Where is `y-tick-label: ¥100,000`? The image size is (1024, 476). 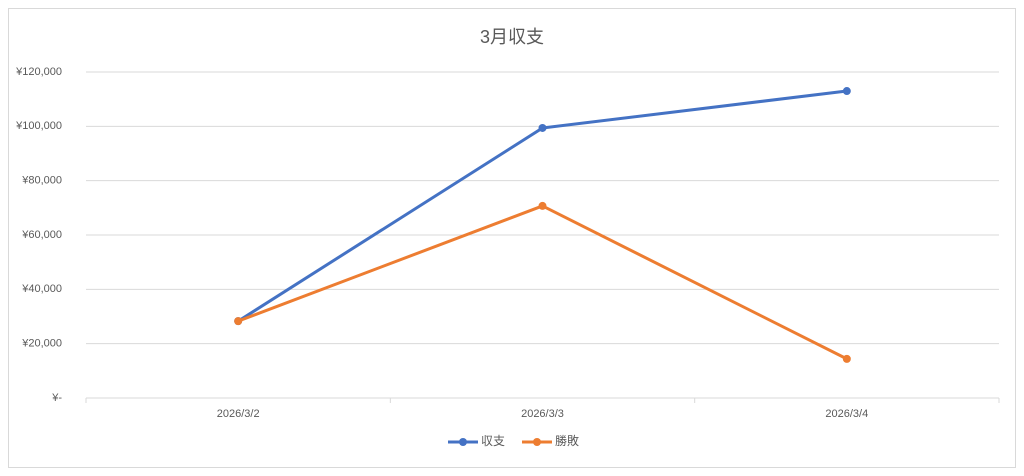
y-tick-label: ¥100,000 is located at coordinates (38, 126).